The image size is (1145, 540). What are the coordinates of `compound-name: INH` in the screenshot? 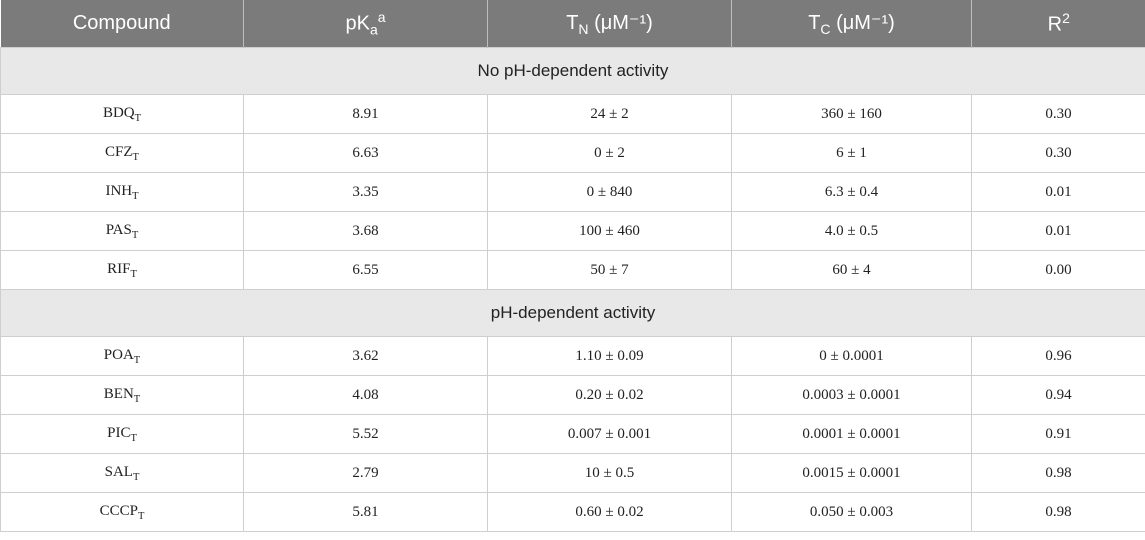 It's located at (119, 190).